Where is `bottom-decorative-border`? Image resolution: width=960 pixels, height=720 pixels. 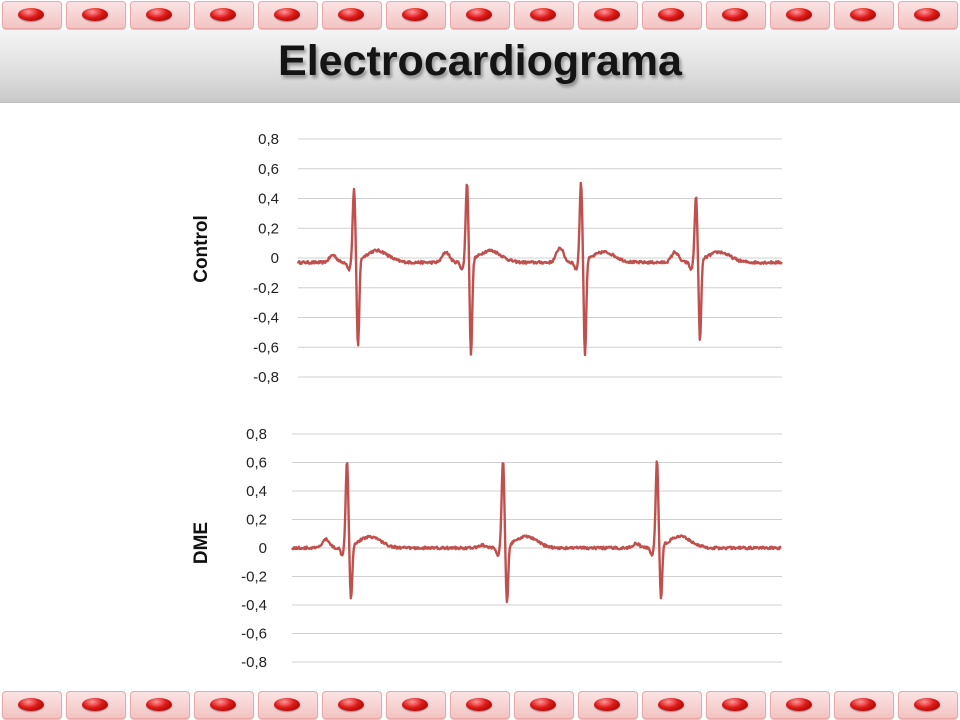 bottom-decorative-border is located at coordinates (480, 705).